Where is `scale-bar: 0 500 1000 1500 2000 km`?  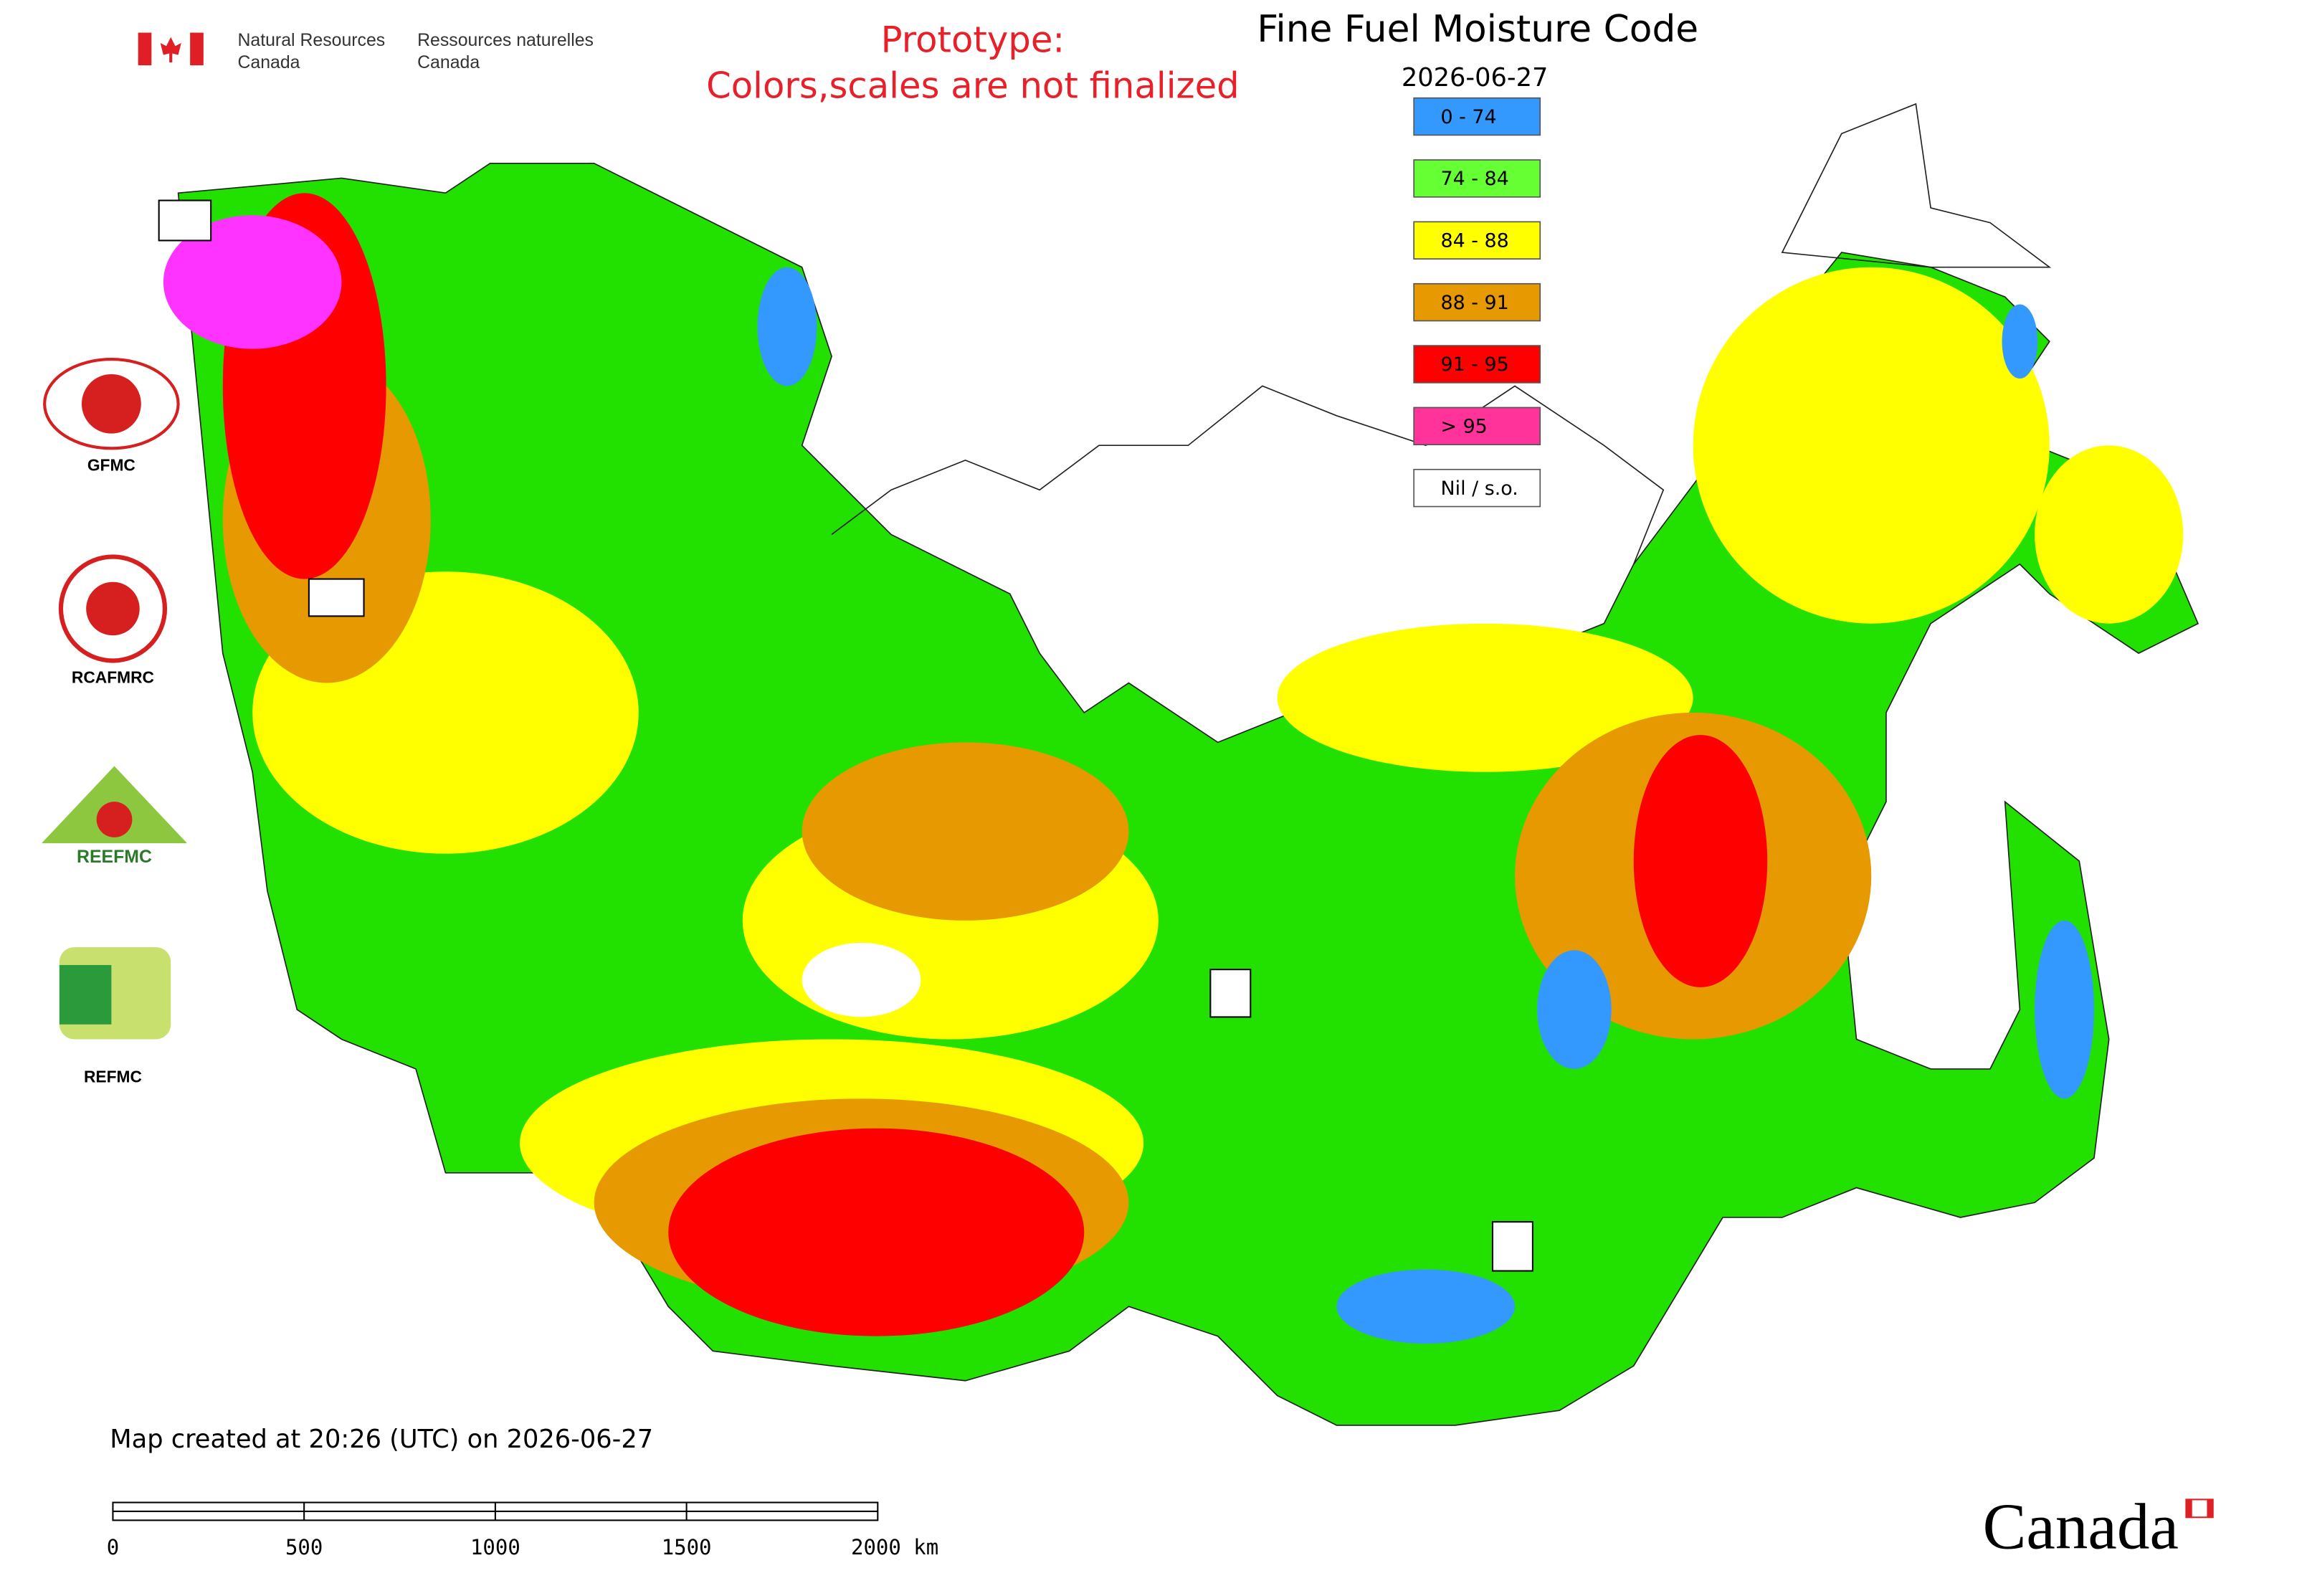
scale-bar: 0 500 1000 1500 2000 km is located at coordinates (522, 1530).